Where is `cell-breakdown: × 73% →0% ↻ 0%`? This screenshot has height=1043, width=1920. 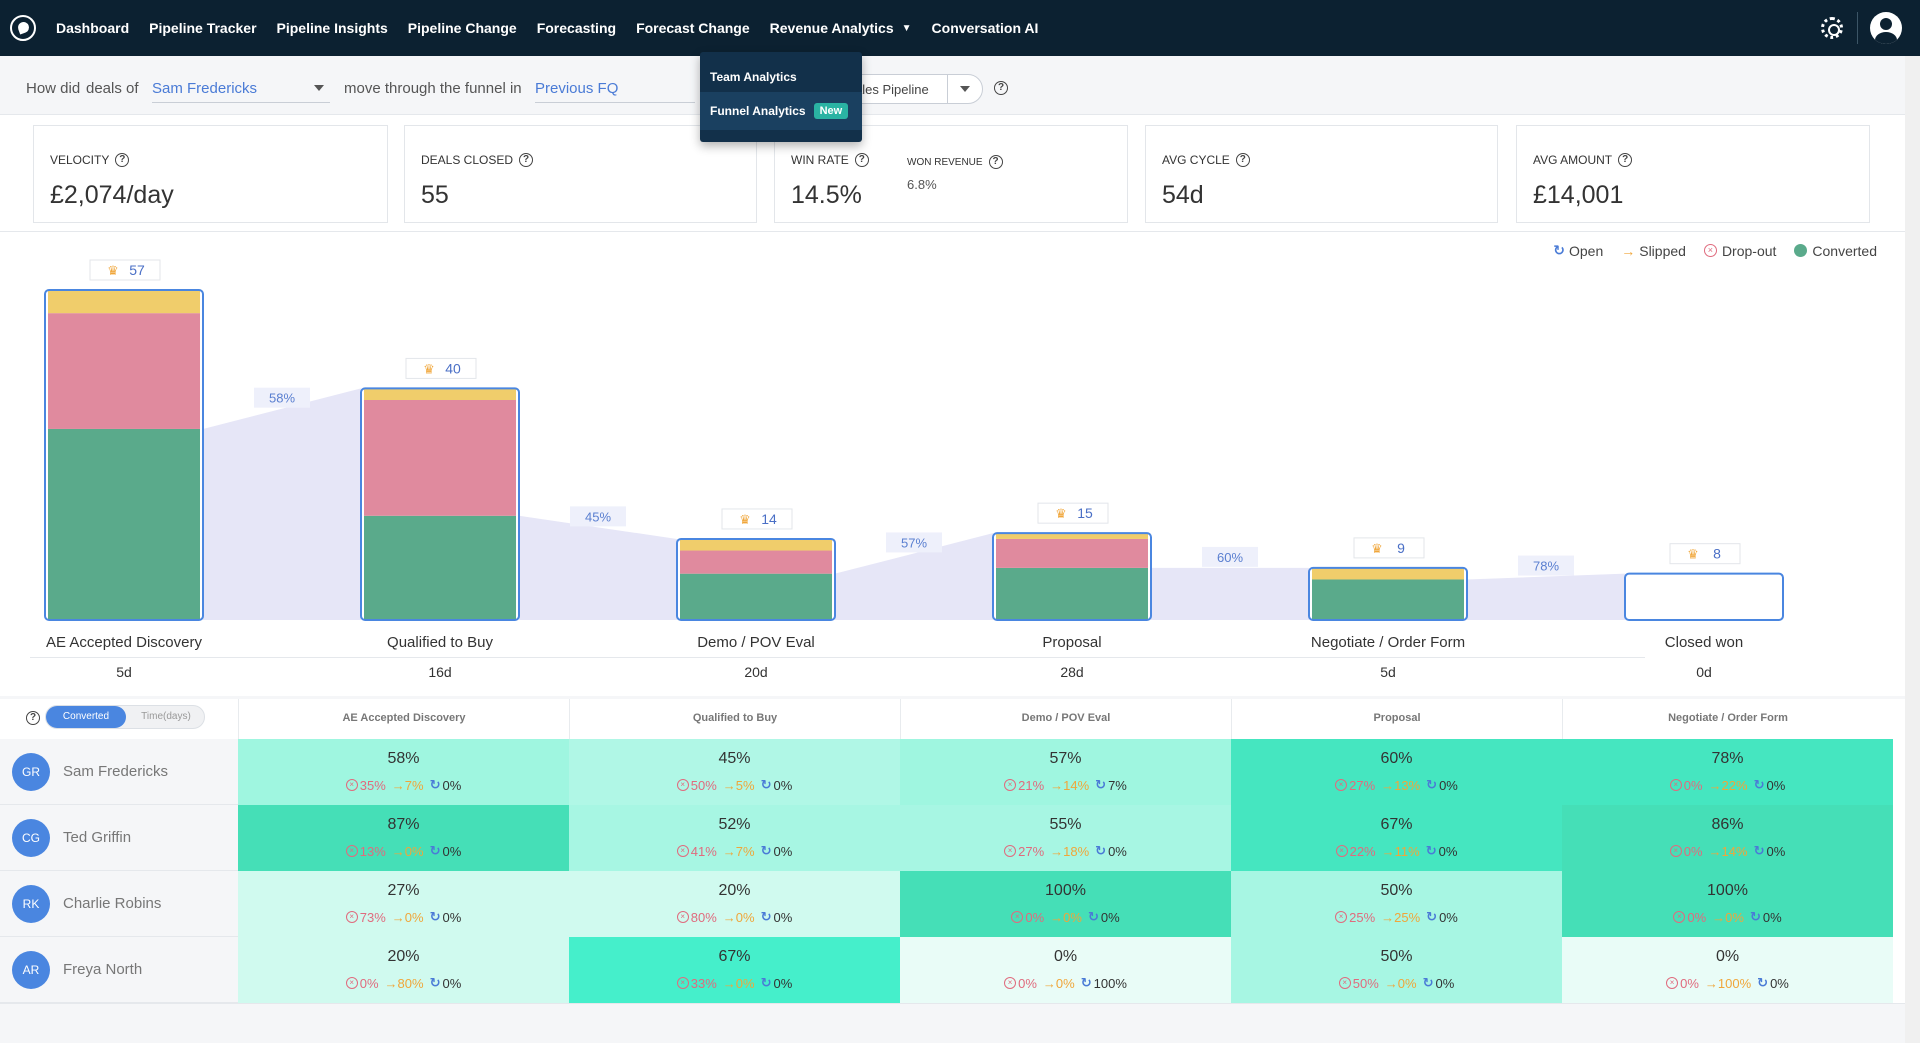 cell-breakdown: × 73% →0% ↻ 0% is located at coordinates (403, 917).